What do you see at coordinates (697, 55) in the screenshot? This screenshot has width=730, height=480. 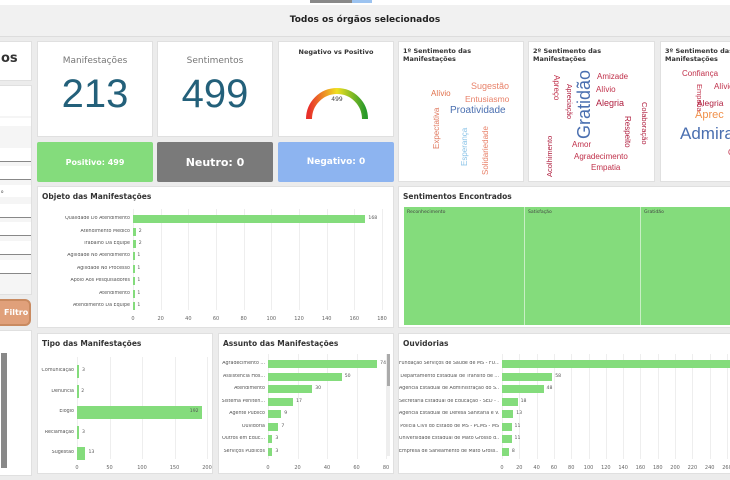 I see `wordcloud-title: 3º Sentimento das Manifestações` at bounding box center [697, 55].